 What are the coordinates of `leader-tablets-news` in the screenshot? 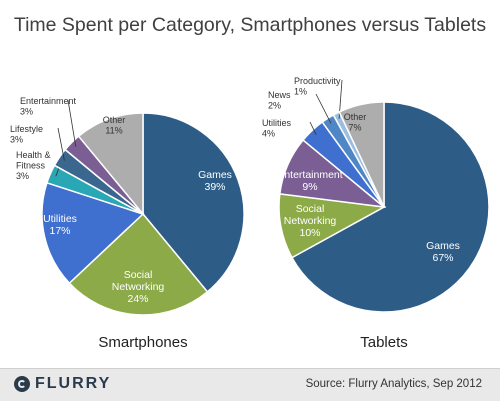 It's located at (323, 108).